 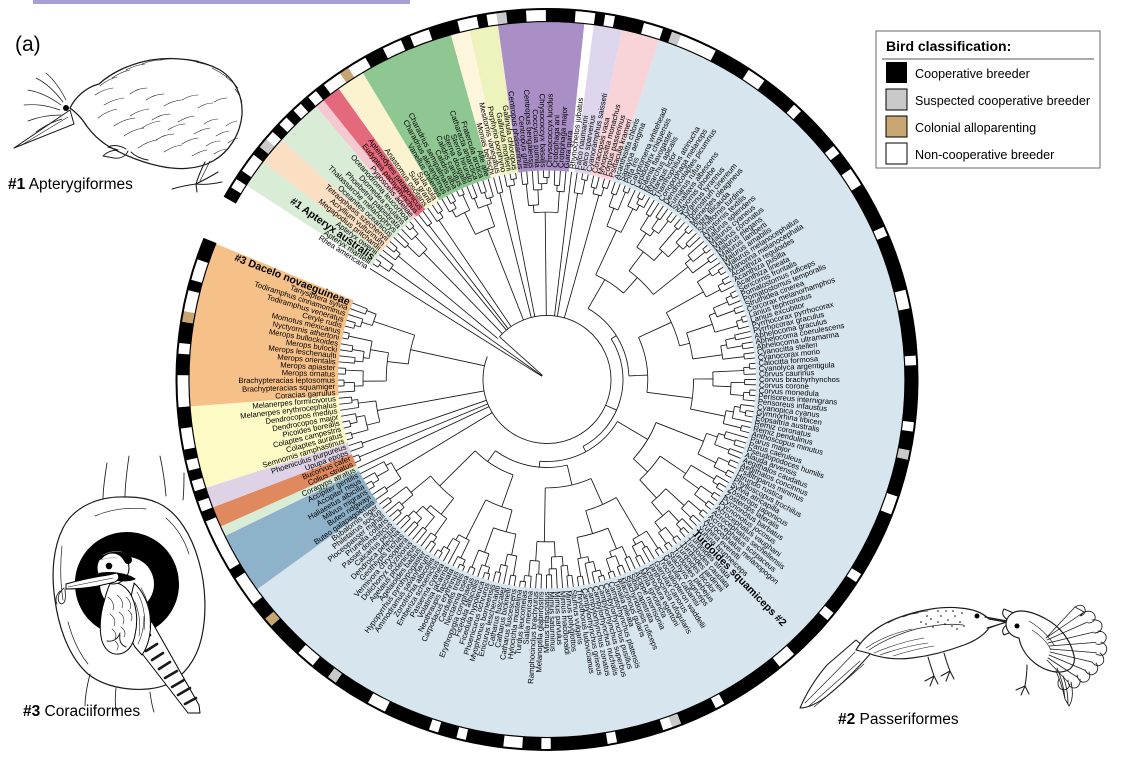 I want to click on svg-text: Cyanolyca argentigula, so click(x=796, y=366).